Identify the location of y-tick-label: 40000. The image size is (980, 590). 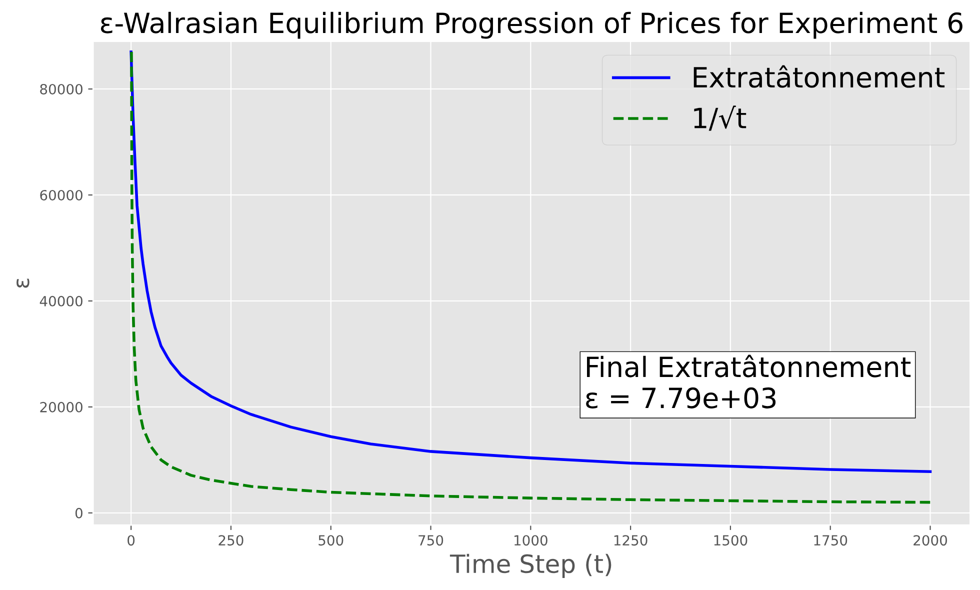
(61, 301).